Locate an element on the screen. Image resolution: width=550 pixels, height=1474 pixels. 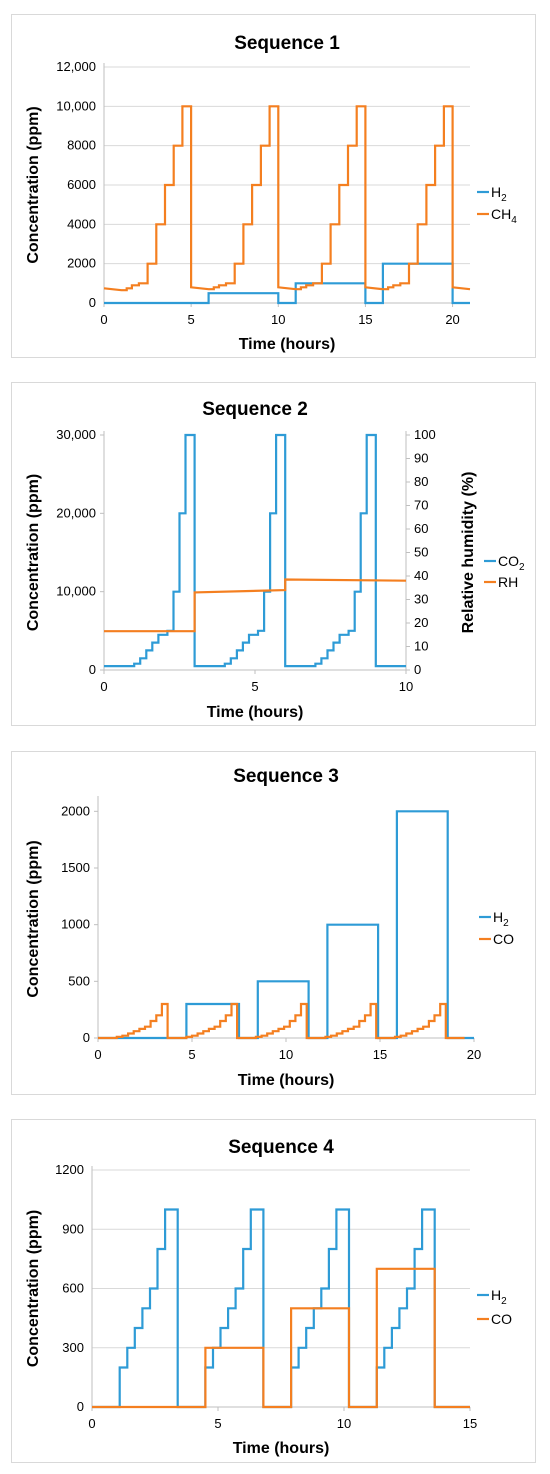
y2-tick-label: 40 is located at coordinates (421, 575).